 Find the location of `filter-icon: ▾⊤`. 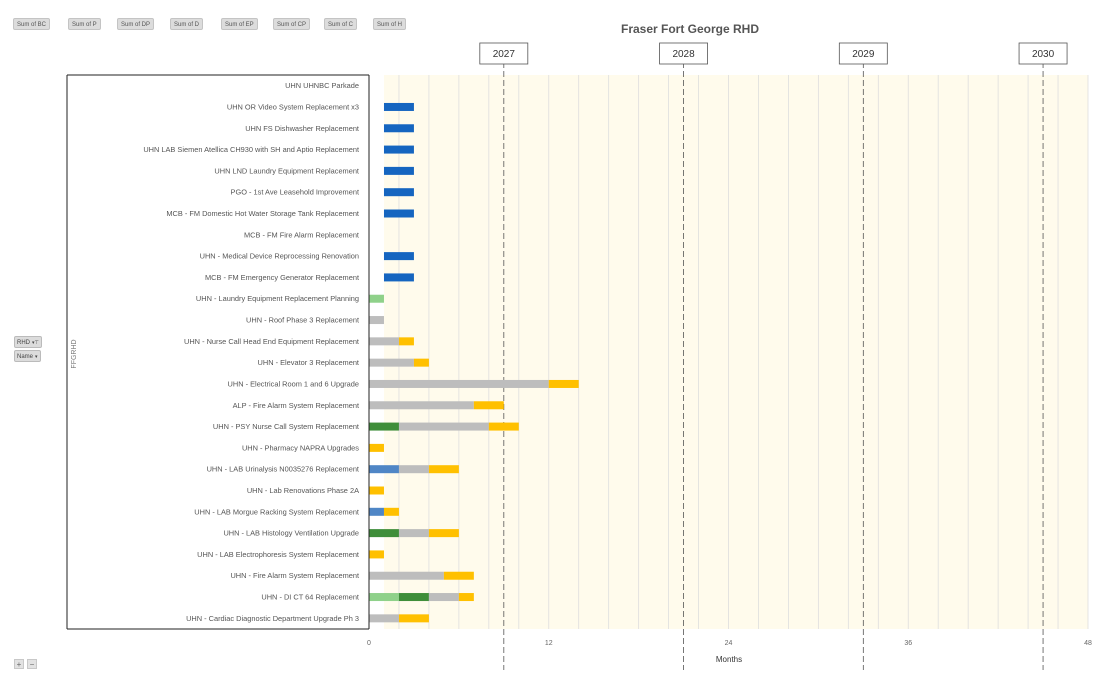

filter-icon: ▾⊤ is located at coordinates (35, 343).